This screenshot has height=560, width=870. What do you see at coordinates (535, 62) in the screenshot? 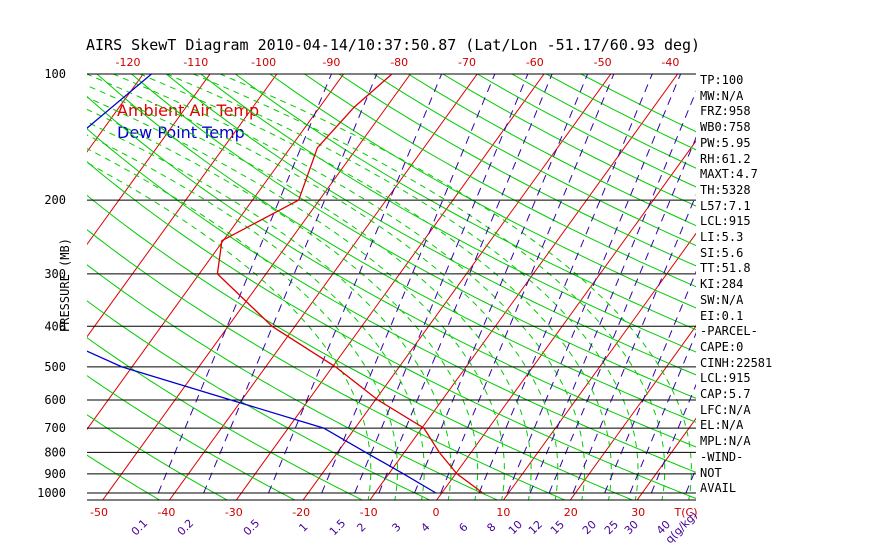
I see `top-temp-tick-label: -60` at bounding box center [535, 62].